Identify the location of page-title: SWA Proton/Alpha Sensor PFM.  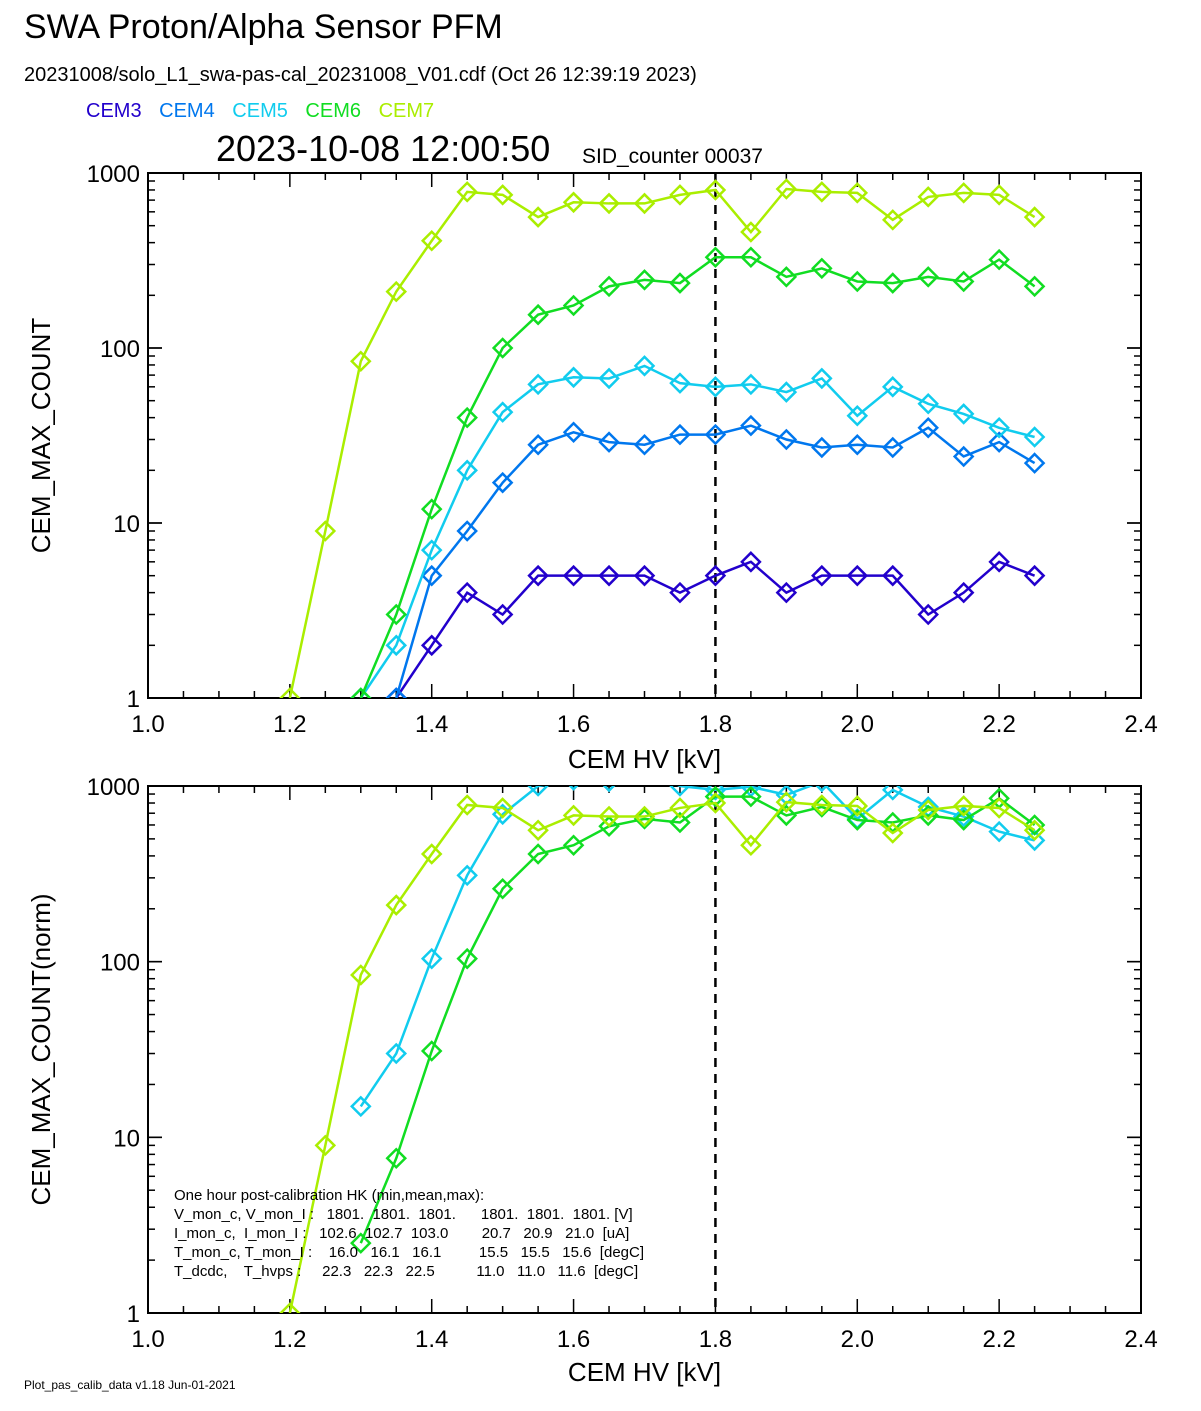
(263, 27).